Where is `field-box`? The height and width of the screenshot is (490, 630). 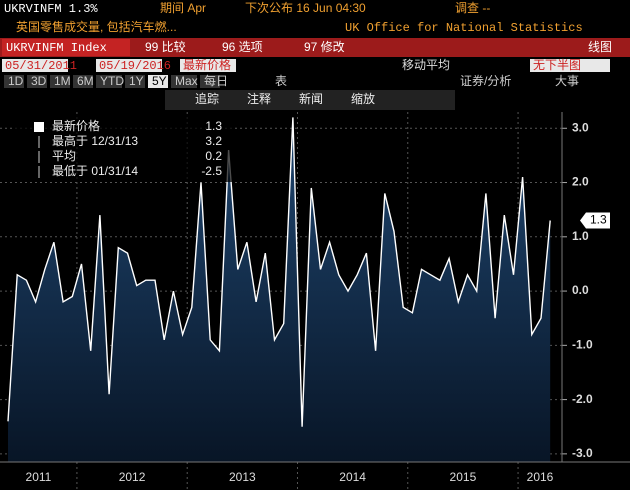
field-box is located at coordinates (208, 65).